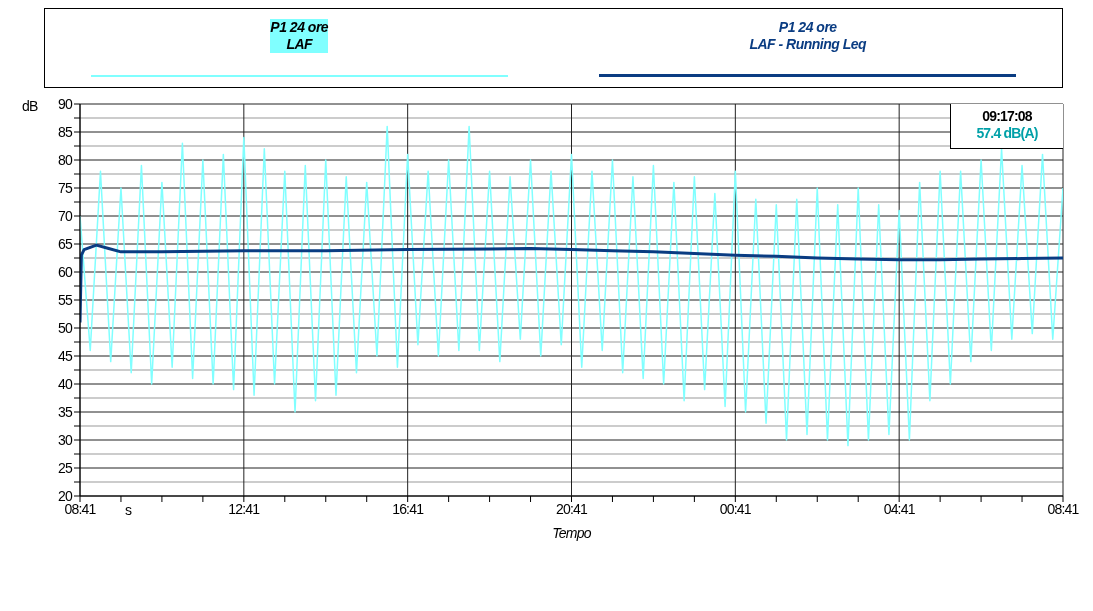  Describe the element at coordinates (65, 327) in the screenshot. I see `y-tick-label: 50` at that location.